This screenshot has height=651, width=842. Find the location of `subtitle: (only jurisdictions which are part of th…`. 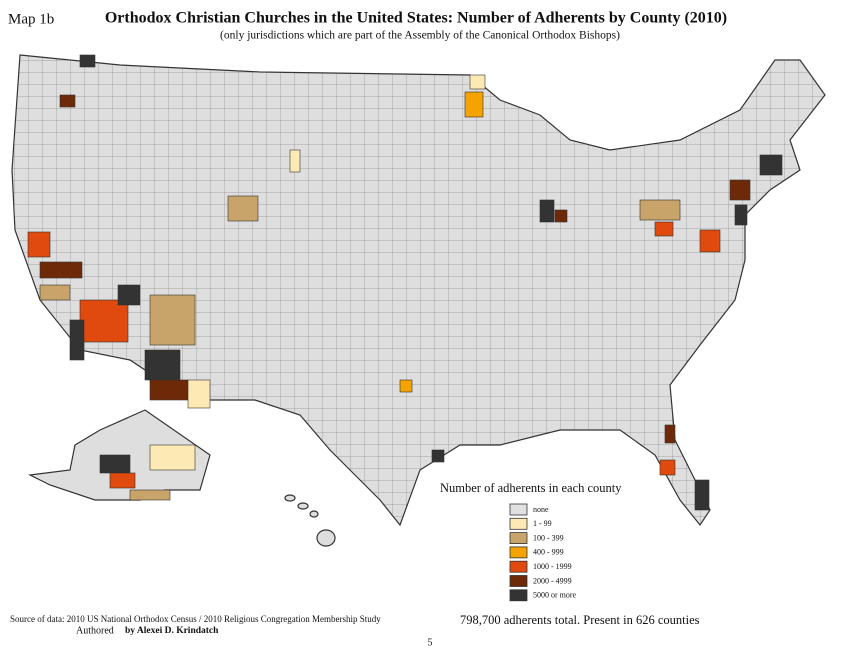

subtitle: (only jurisdictions which are part of th… is located at coordinates (420, 36).